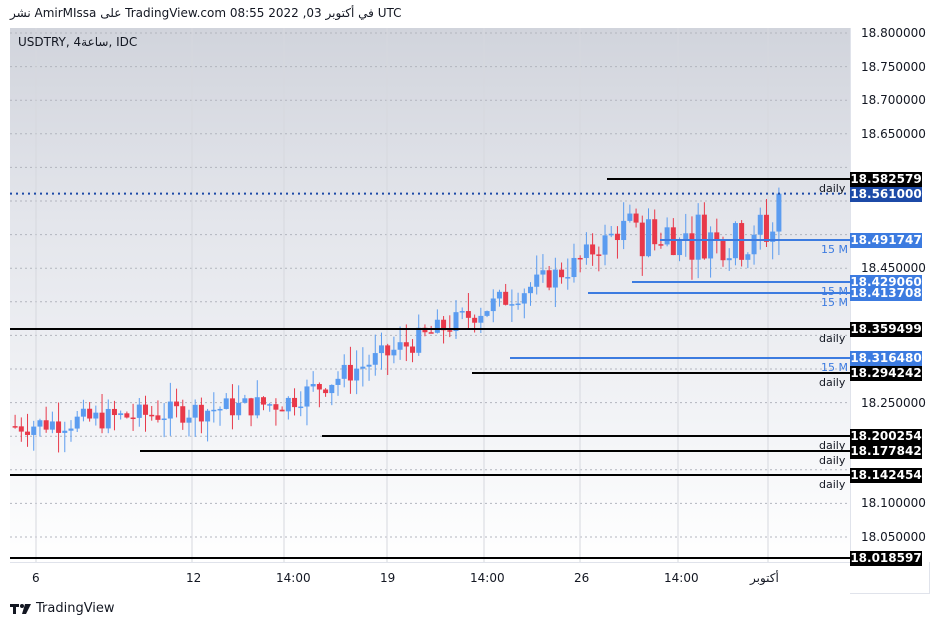 The width and height of the screenshot is (938, 627). I want to click on tradingview-logo: TradingView, so click(62, 608).